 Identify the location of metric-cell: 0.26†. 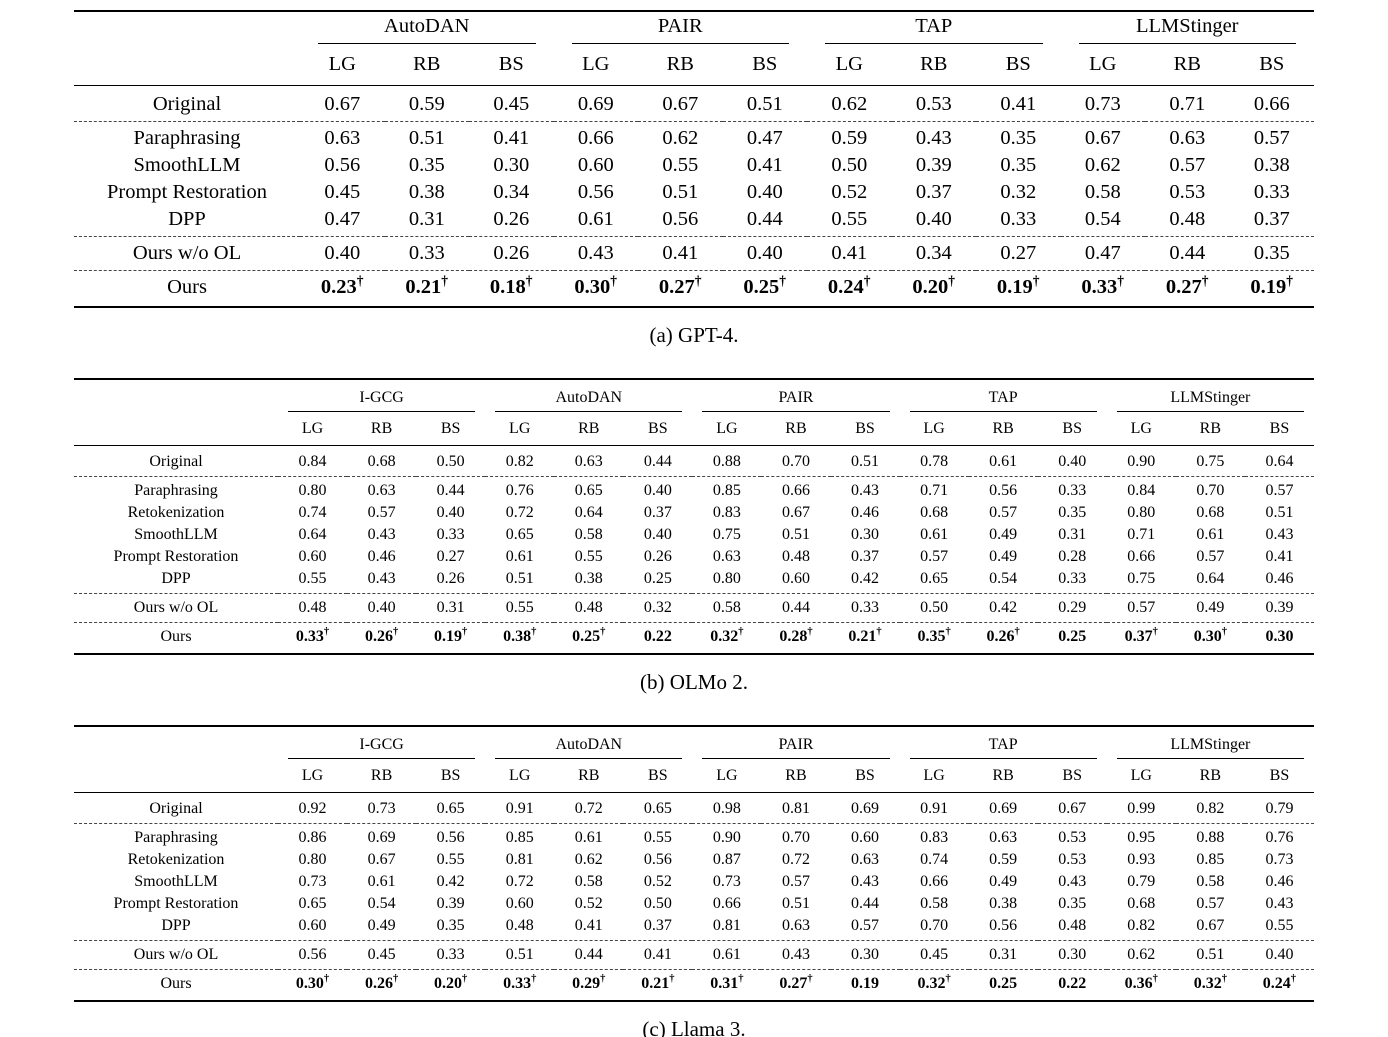
(381, 982).